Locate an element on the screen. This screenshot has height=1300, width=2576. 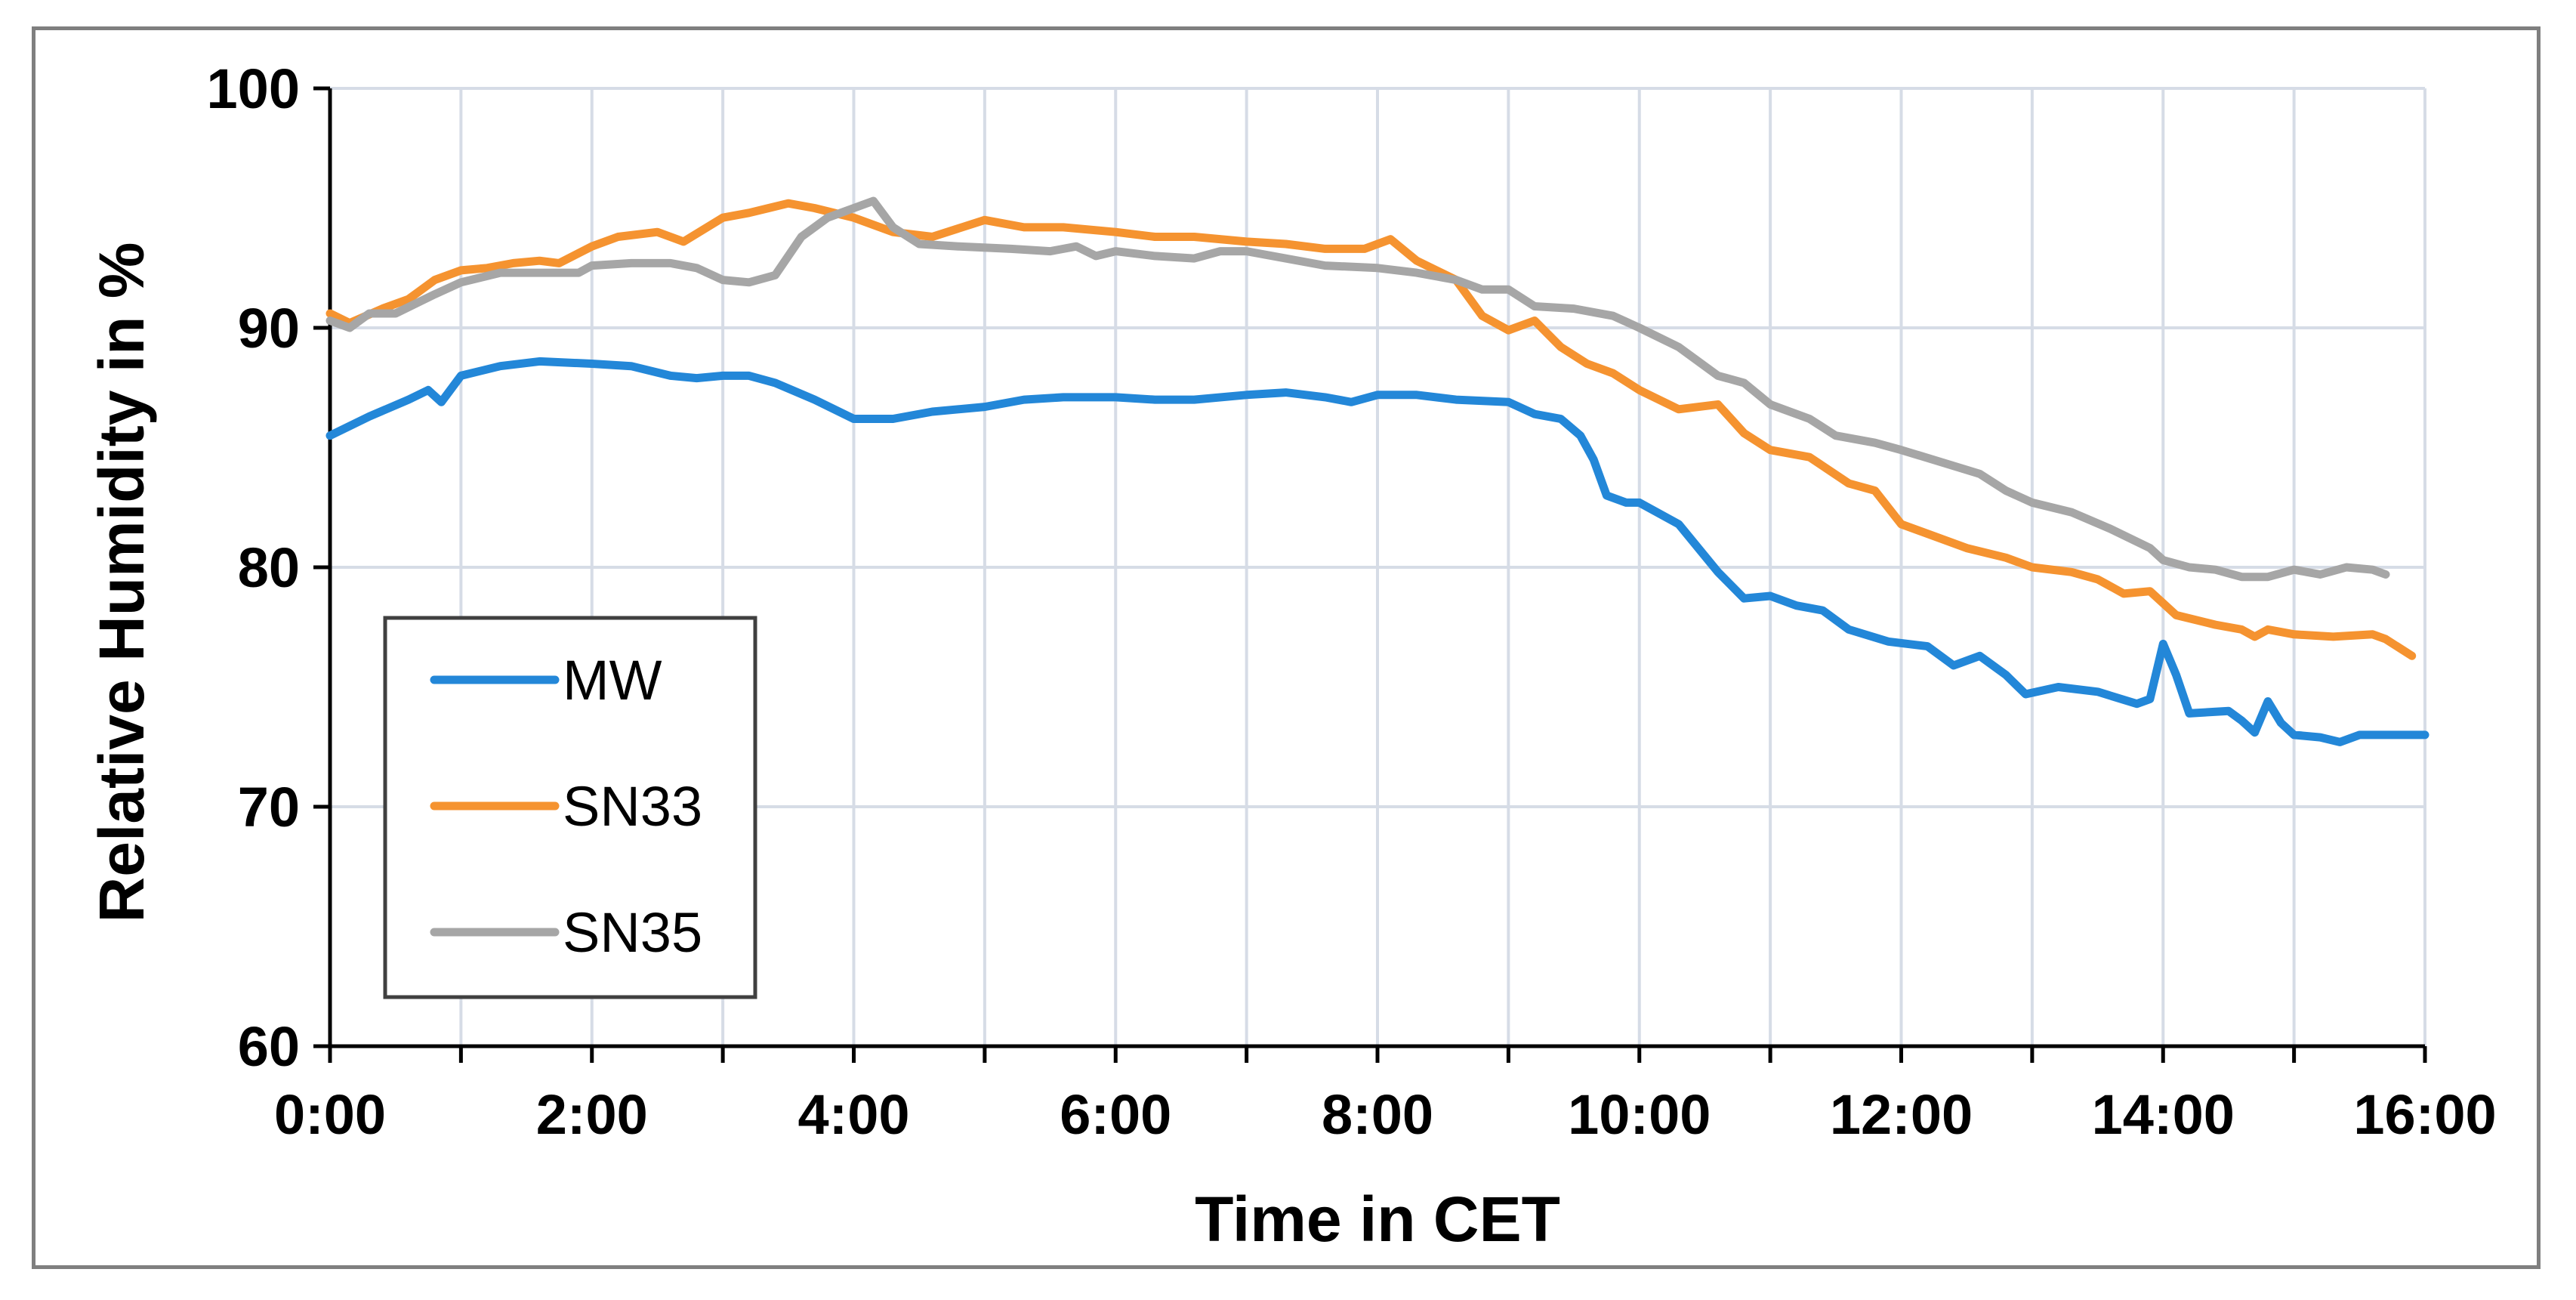
y-tick-label: 60 is located at coordinates (269, 1046).